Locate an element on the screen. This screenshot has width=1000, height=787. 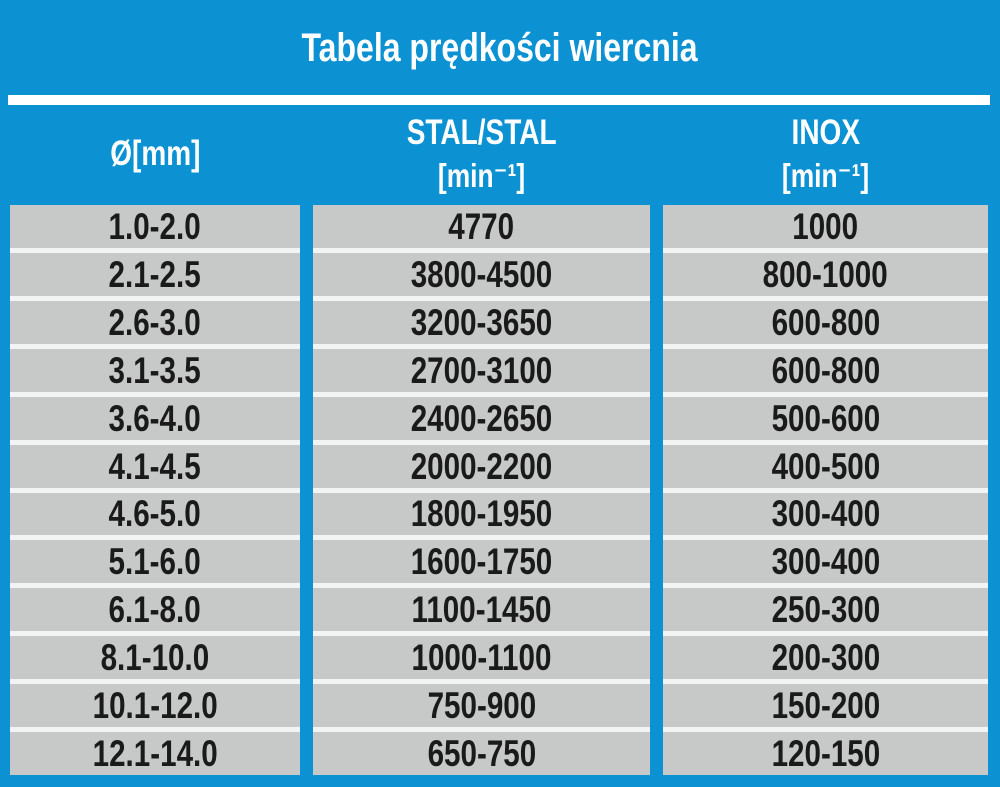
title-separator-line is located at coordinates (499, 100).